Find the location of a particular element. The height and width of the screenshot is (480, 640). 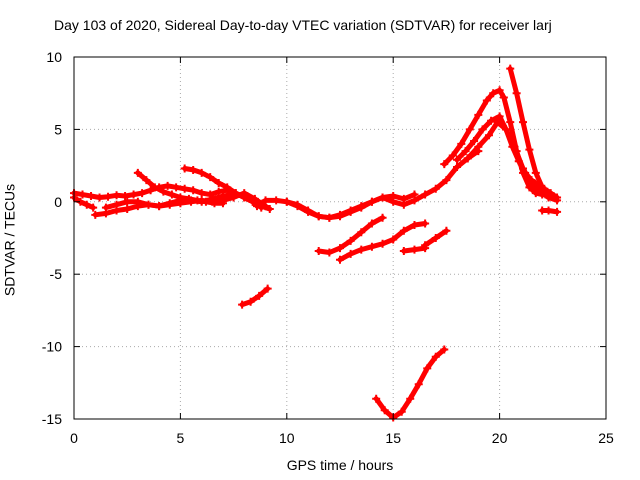

y-tick-label: -15 is located at coordinates (52, 419).